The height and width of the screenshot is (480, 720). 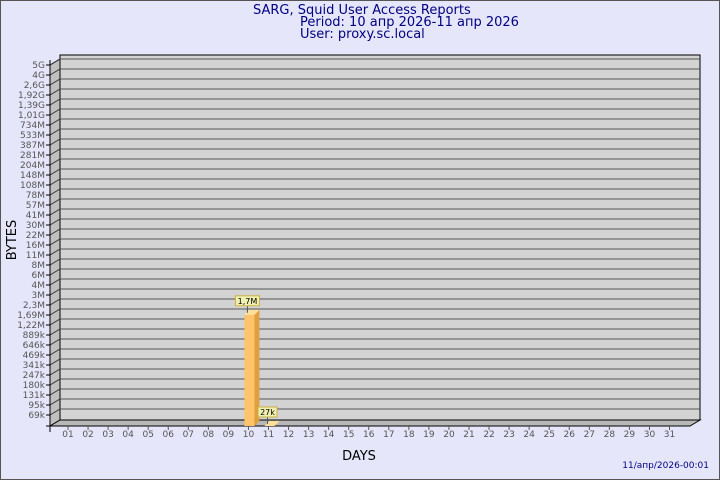 What do you see at coordinates (31, 326) in the screenshot?
I see `y-tick-label: 1,22M` at bounding box center [31, 326].